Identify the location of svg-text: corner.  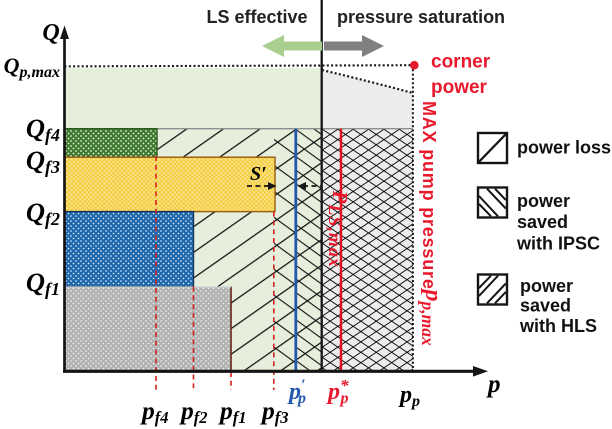
(461, 62).